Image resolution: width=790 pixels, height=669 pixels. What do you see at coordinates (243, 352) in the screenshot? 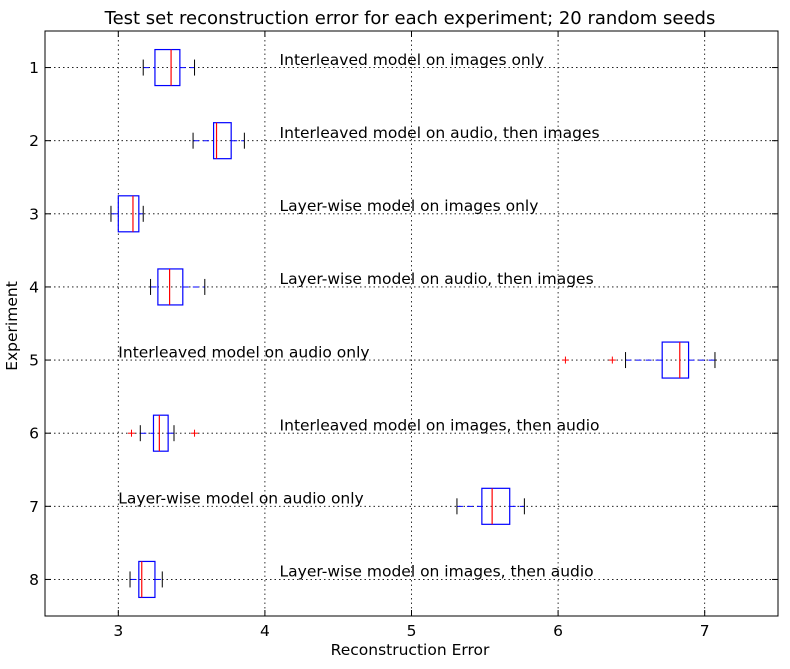
I see `annotation-label: Interleaved model on audio only` at bounding box center [243, 352].